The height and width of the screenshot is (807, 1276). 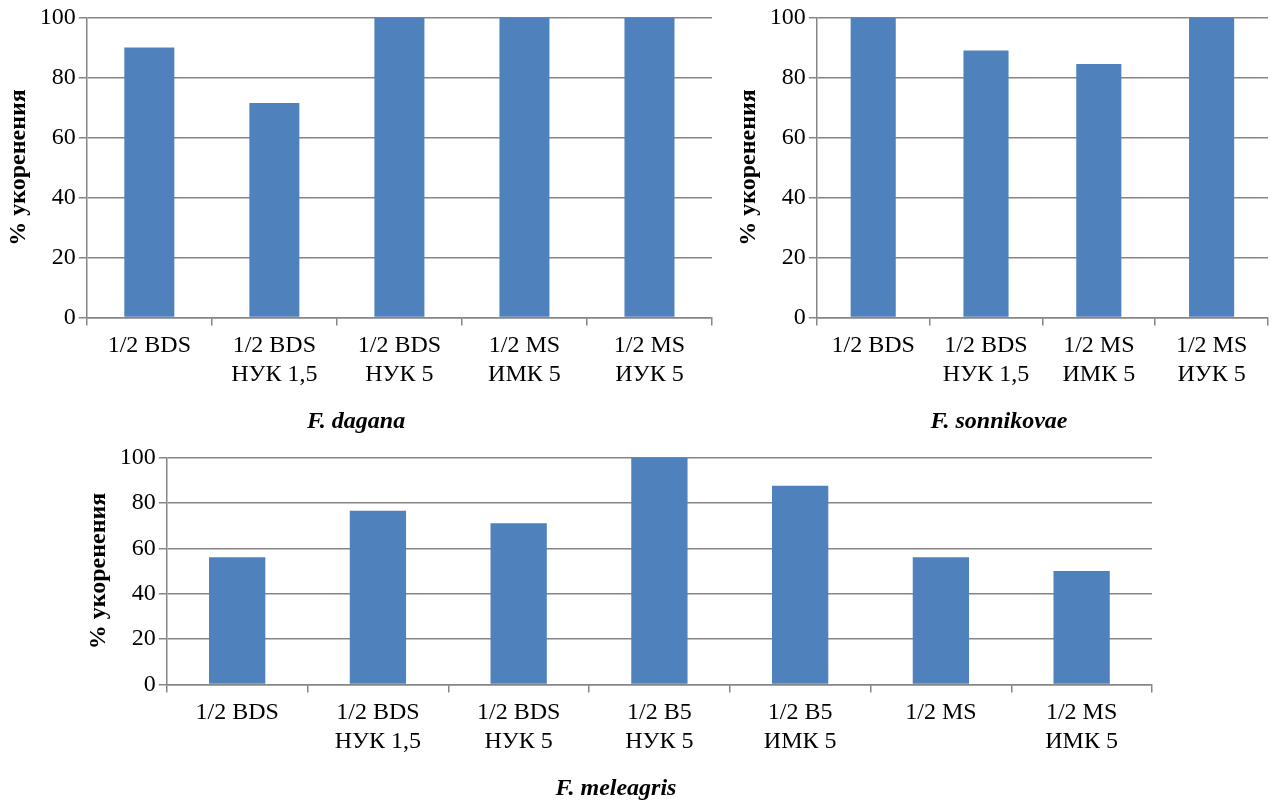 What do you see at coordinates (941, 711) in the screenshot?
I see `x-tick-label: 1/2 MS` at bounding box center [941, 711].